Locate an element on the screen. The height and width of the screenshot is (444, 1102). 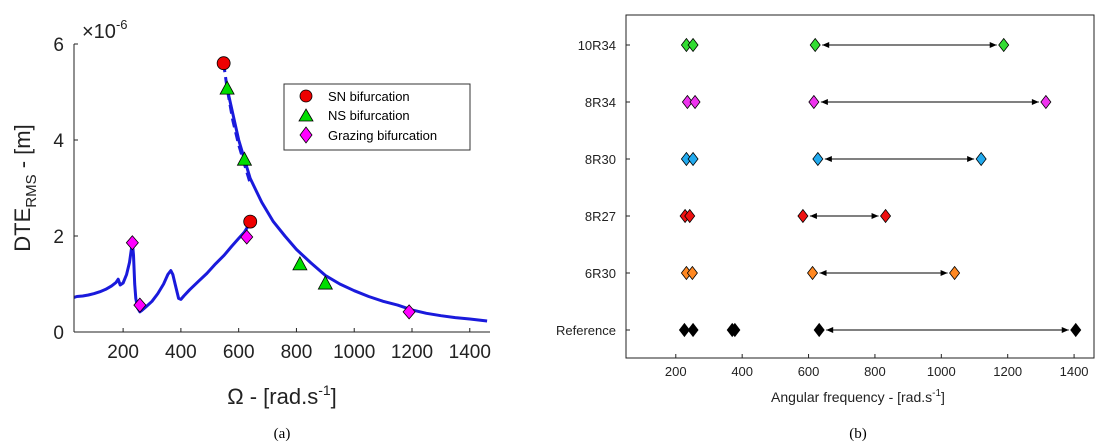
legend-ns-label: NS bifurcation is located at coordinates (369, 115).